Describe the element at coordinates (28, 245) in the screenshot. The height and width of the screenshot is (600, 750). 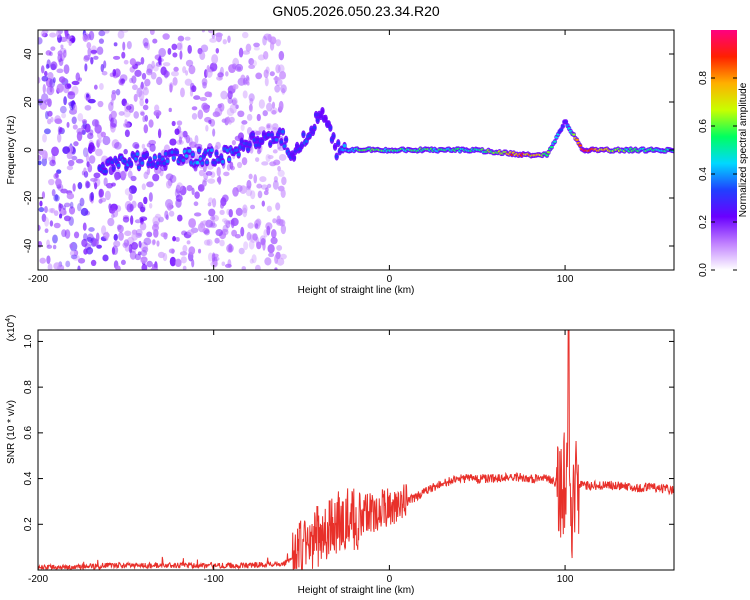
I see `y-tick-label: -40` at that location.